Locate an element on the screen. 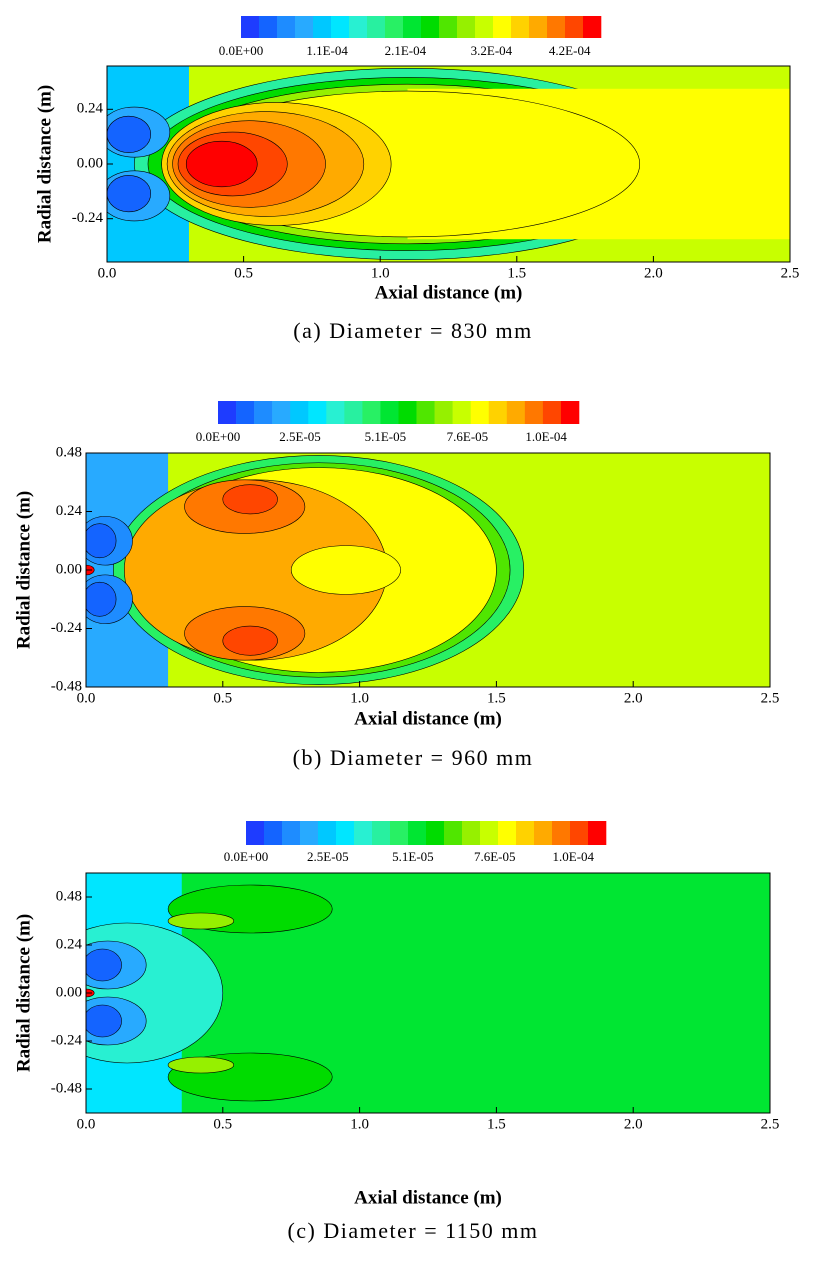 The width and height of the screenshot is (830, 1261). caption: (c) Diameter = 1150 mm is located at coordinates (412, 1230).